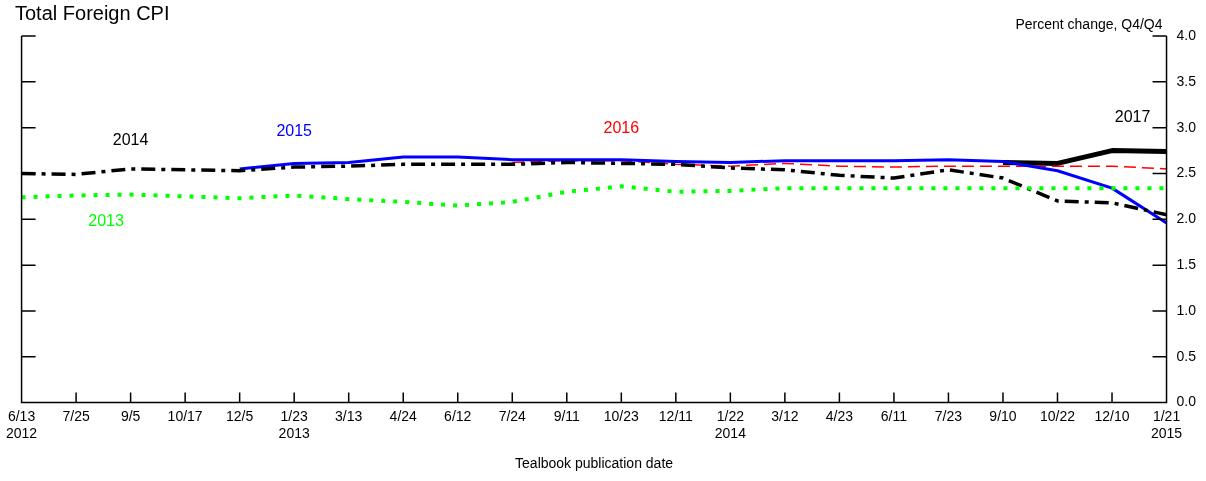 The width and height of the screenshot is (1206, 481). I want to click on y-tick-label: 0.0, so click(1186, 401).